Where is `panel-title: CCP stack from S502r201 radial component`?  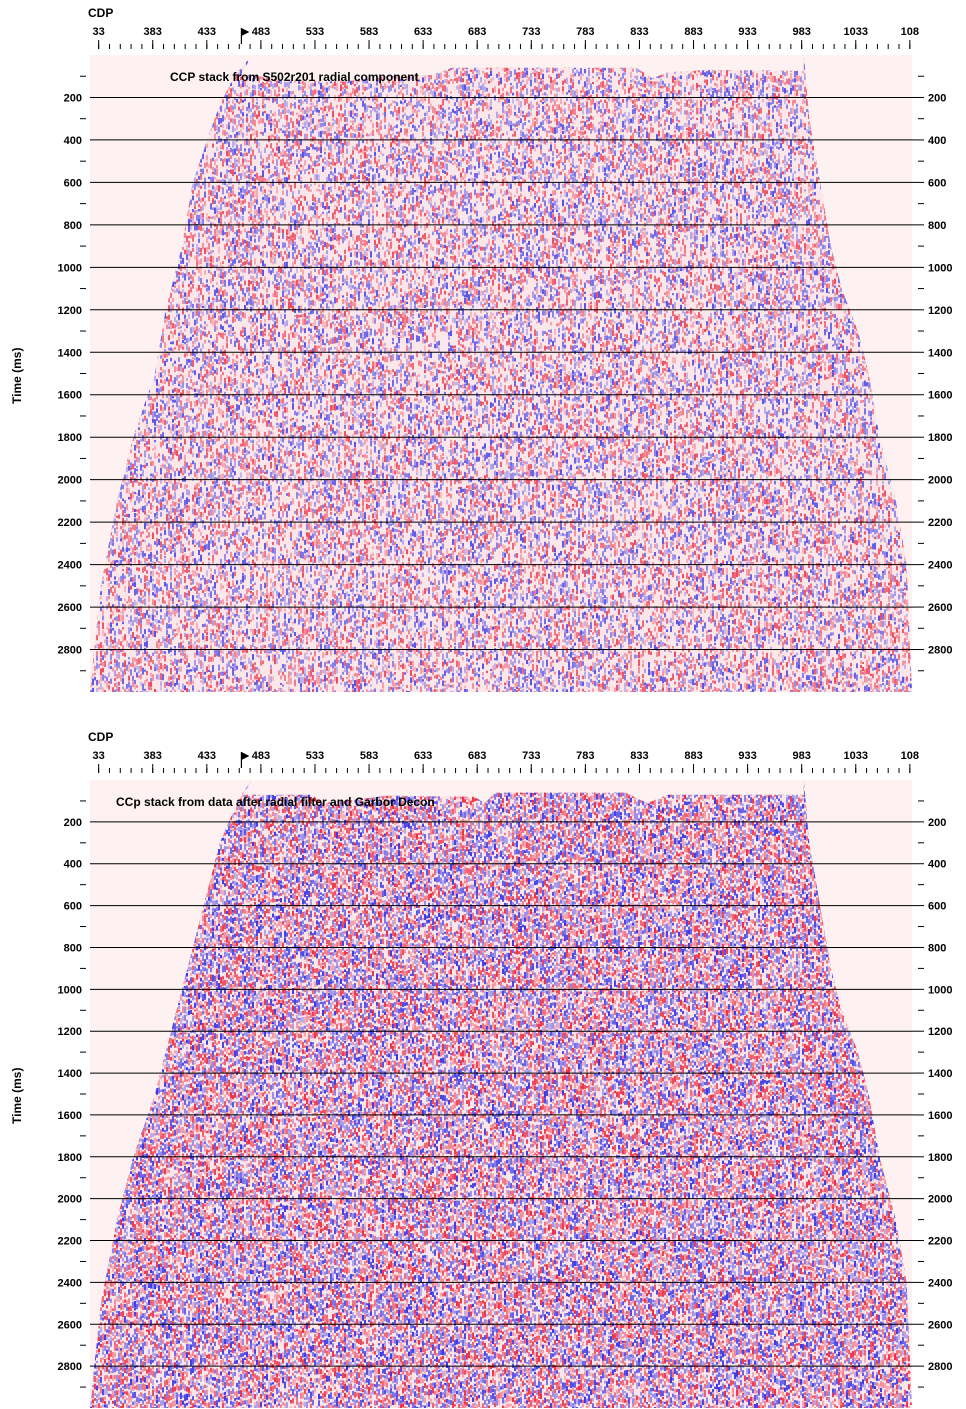
panel-title: CCP stack from S502r201 radial component is located at coordinates (294, 77).